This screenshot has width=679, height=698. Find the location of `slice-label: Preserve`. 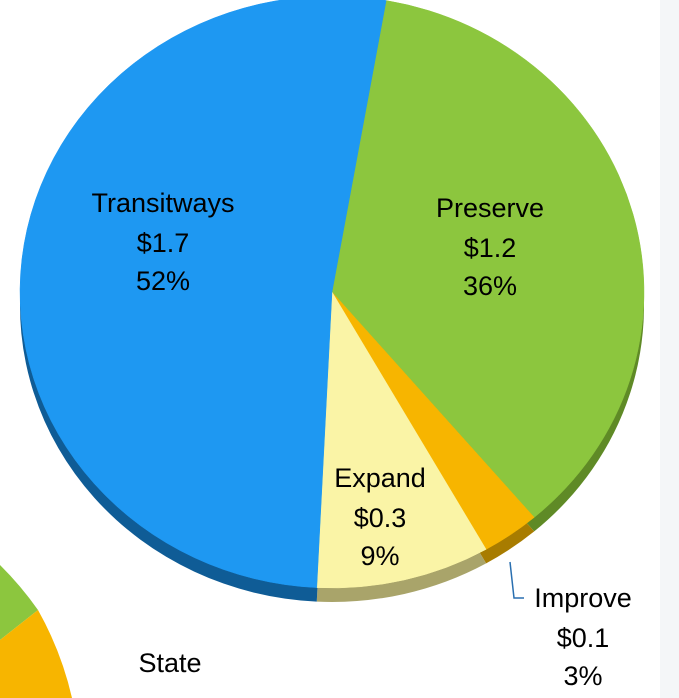

slice-label: Preserve is located at coordinates (490, 208).